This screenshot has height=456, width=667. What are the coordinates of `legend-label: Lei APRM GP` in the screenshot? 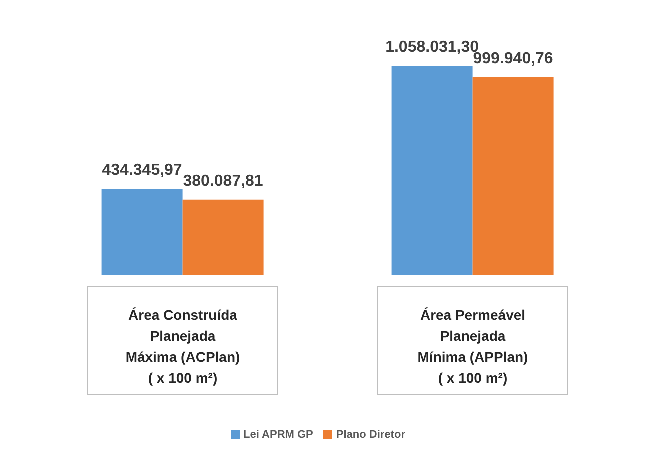 It's located at (279, 435).